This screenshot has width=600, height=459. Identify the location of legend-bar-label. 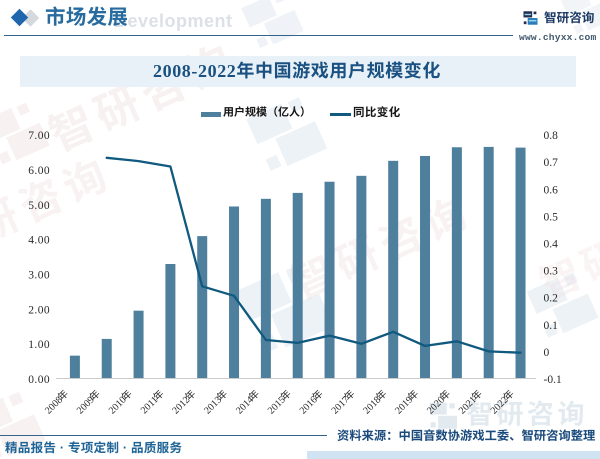
(268, 112).